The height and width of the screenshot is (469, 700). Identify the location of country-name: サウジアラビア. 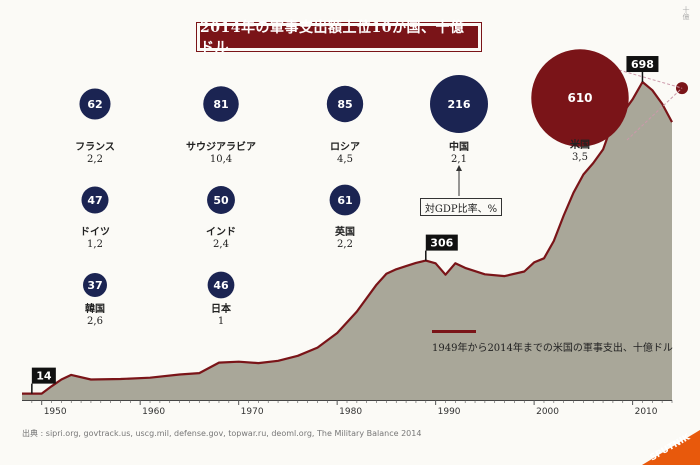
(221, 146).